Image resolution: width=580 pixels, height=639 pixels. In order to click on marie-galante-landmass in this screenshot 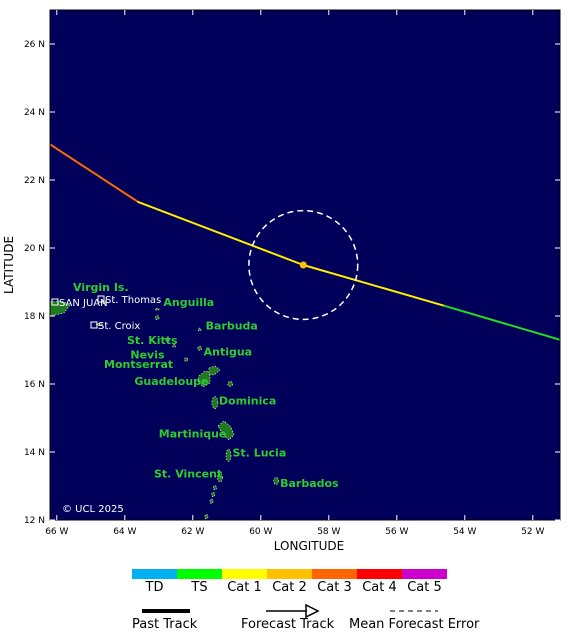, I will do `click(230, 384)`.